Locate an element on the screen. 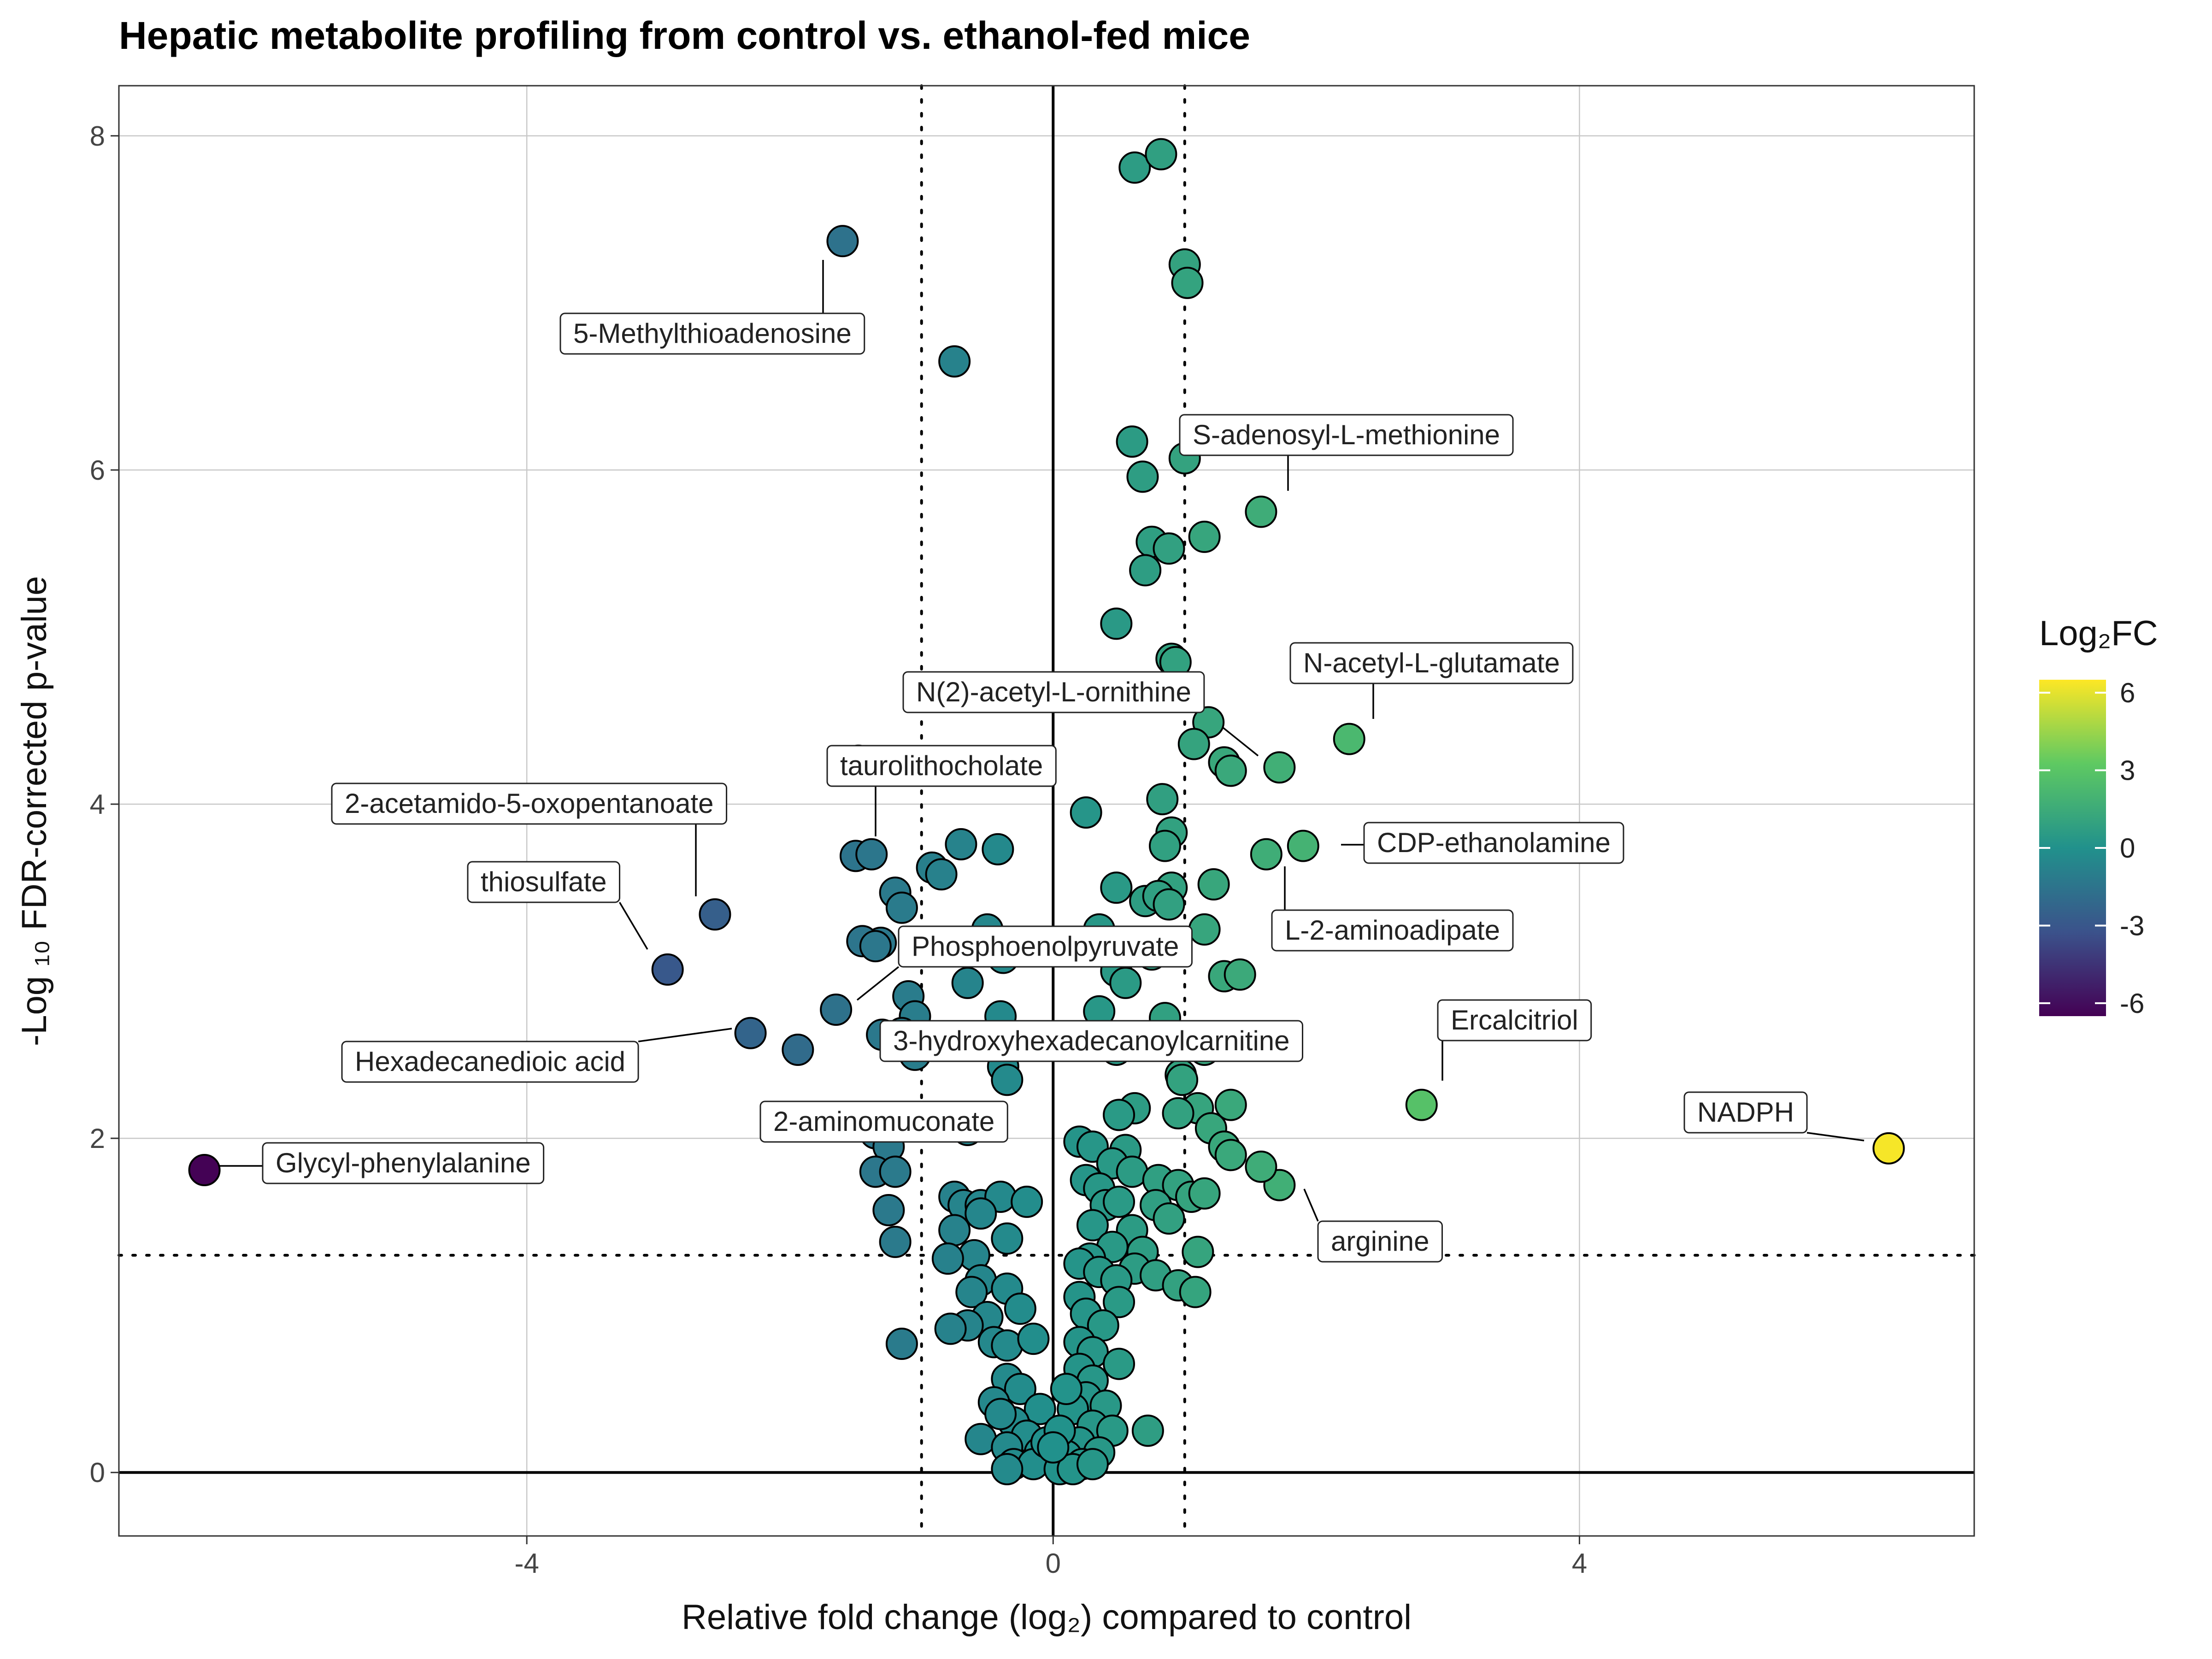 Image resolution: width=2212 pixels, height=1659 pixels. point-label: L-2-aminoadipate is located at coordinates (1392, 930).